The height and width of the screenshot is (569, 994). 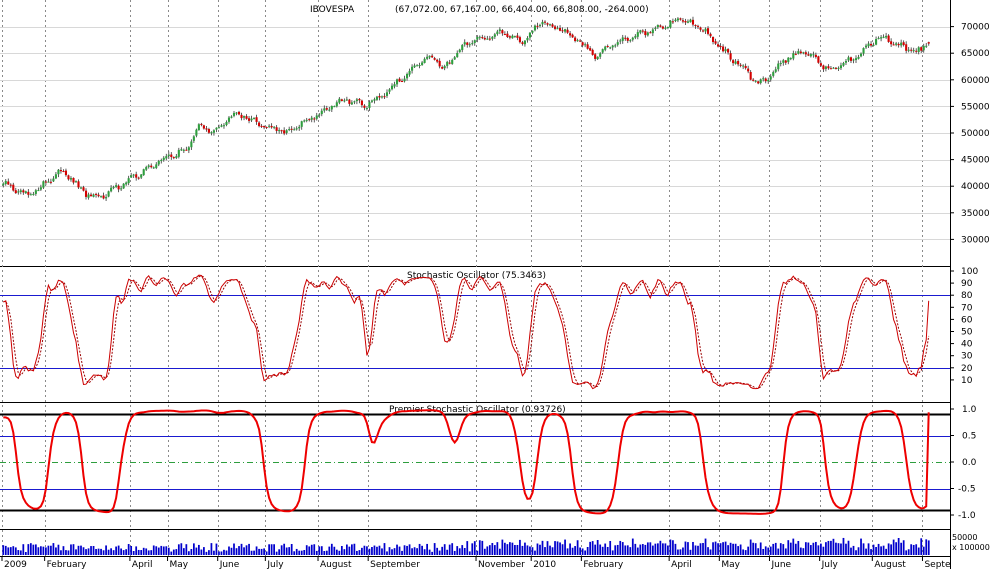 What do you see at coordinates (332, 10) in the screenshot?
I see `price-title: IBOVESPA` at bounding box center [332, 10].